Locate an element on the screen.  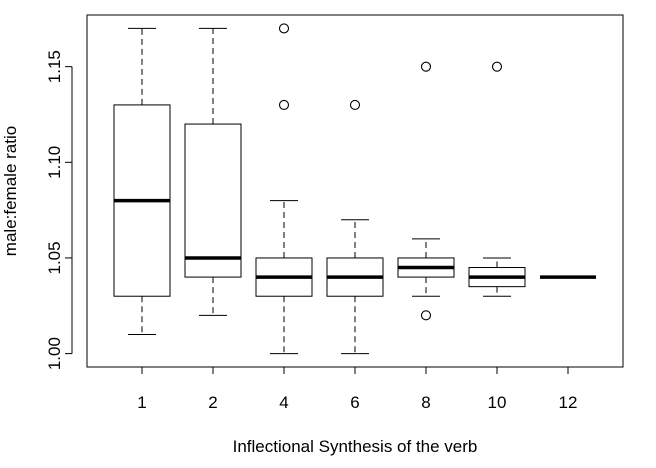
x-tick-label: 10 is located at coordinates (497, 402).